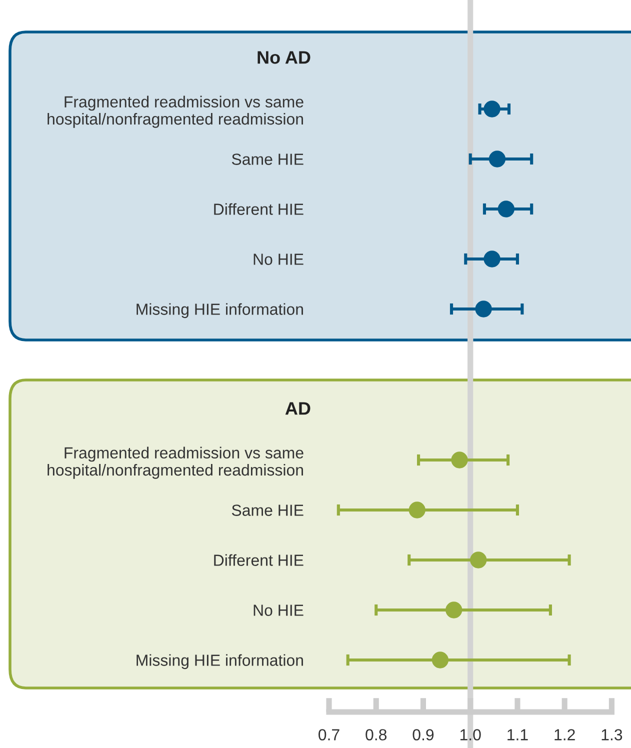  I want to click on x-tick-label: 1.2, so click(564, 734).